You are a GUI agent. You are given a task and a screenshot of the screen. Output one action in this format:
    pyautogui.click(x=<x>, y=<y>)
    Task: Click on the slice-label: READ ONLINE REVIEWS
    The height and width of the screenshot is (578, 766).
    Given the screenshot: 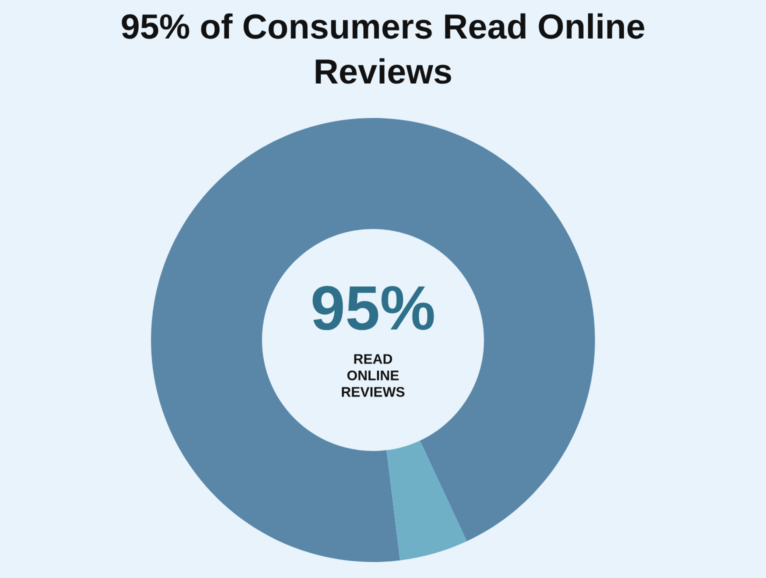 What is the action you would take?
    pyautogui.click(x=373, y=375)
    